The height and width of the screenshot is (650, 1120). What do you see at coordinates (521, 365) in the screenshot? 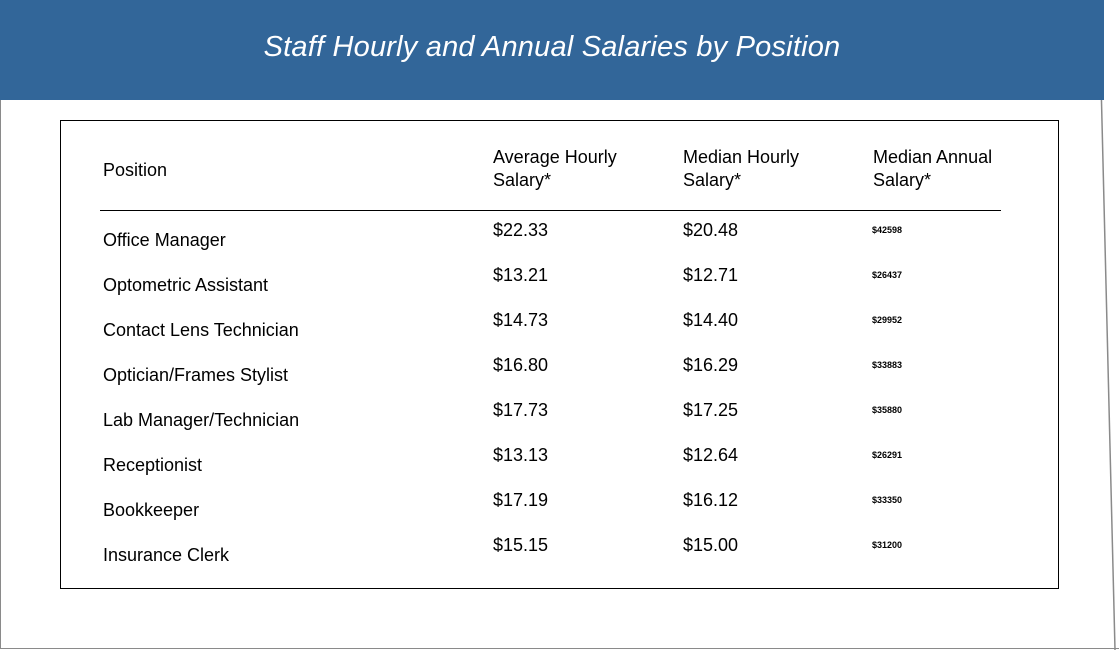
I see `row-avg-hourly: $16.80` at bounding box center [521, 365].